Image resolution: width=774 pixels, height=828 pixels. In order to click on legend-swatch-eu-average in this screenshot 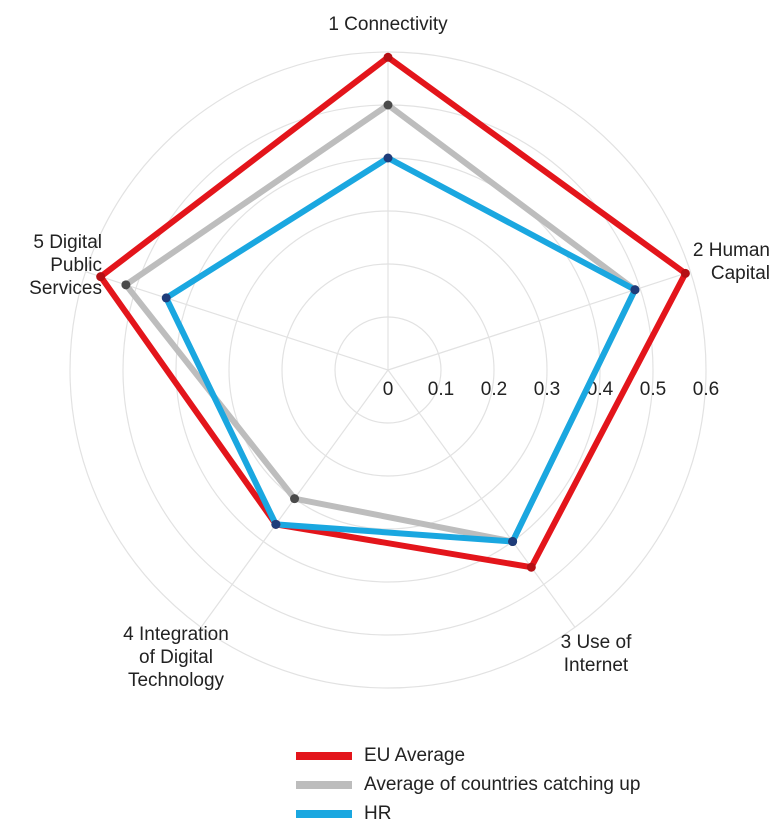, I will do `click(324, 755)`.